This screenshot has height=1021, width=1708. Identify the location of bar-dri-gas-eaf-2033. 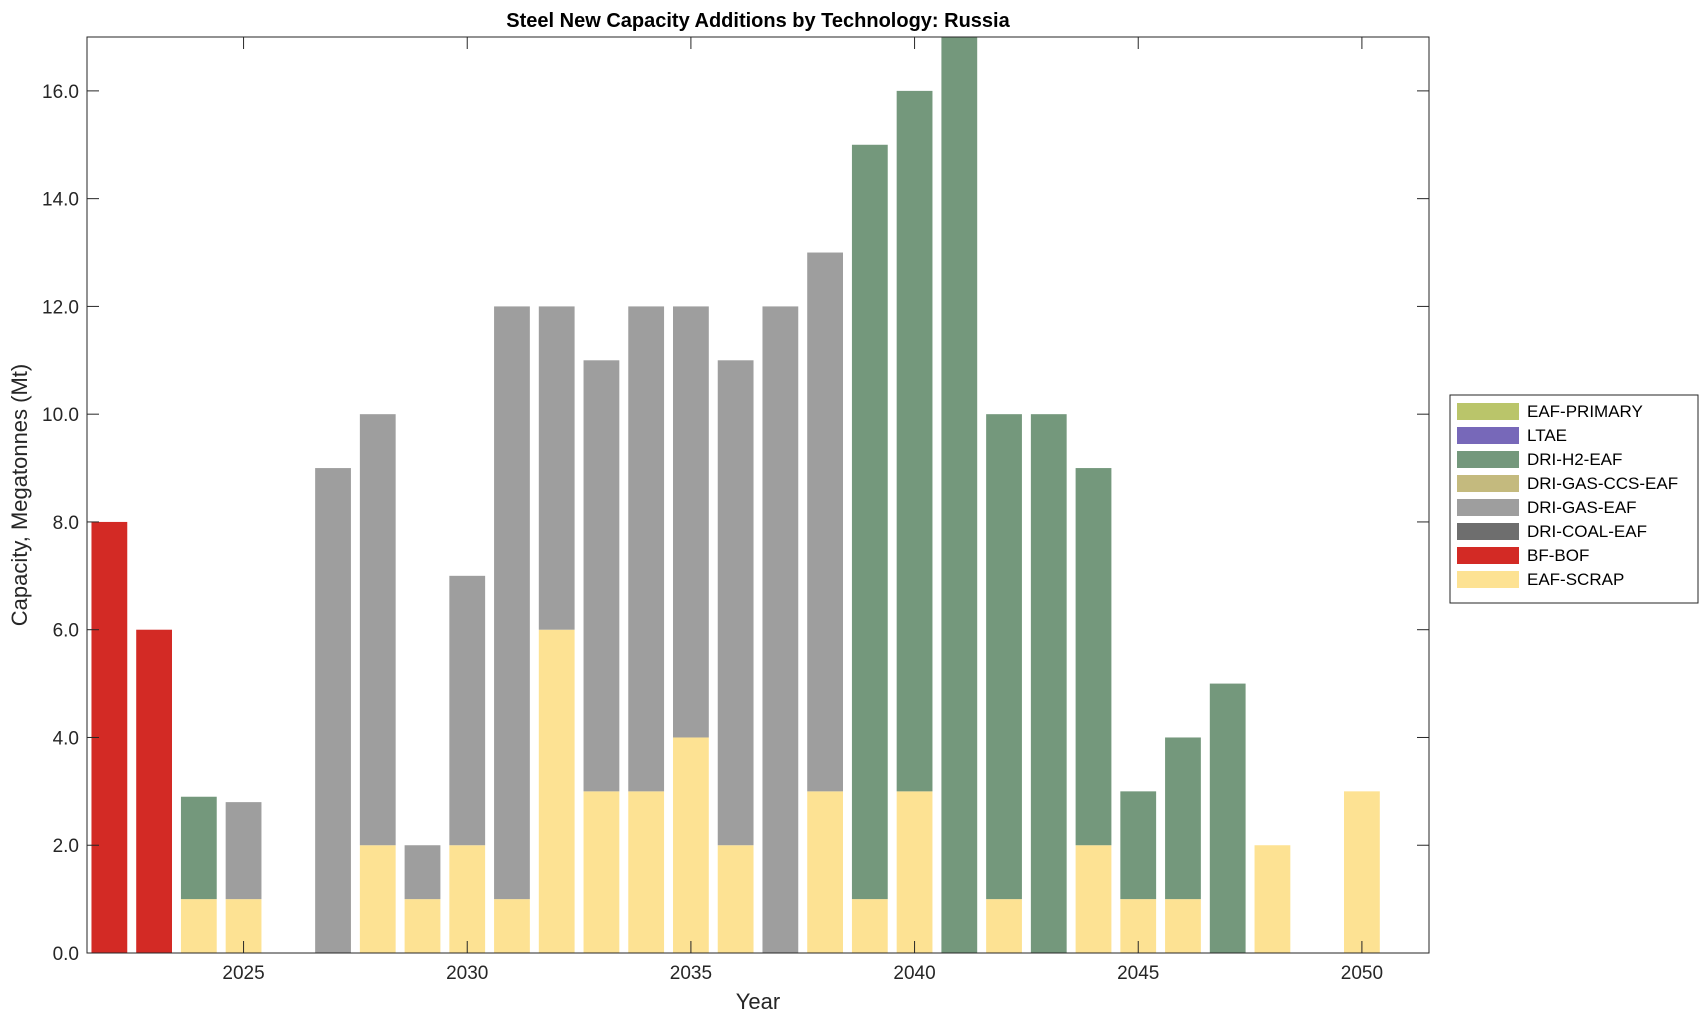
(601, 576).